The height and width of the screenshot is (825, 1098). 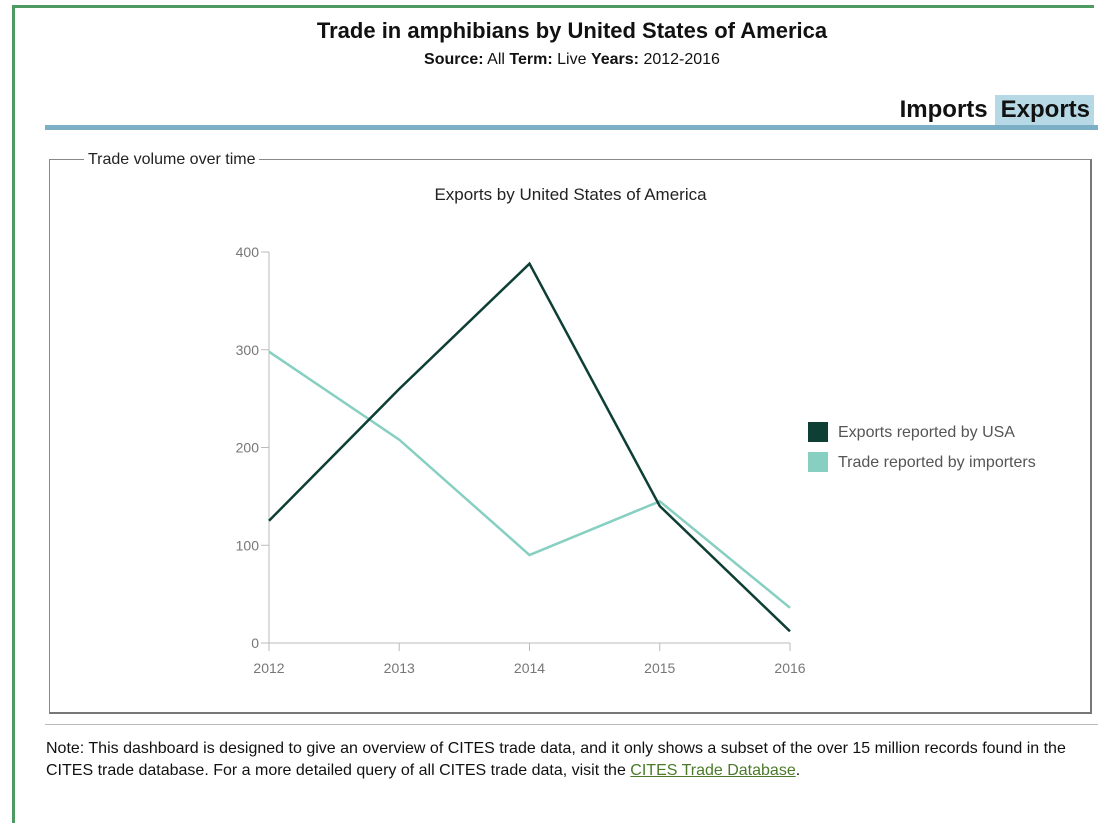 I want to click on note-divider, so click(x=571, y=724).